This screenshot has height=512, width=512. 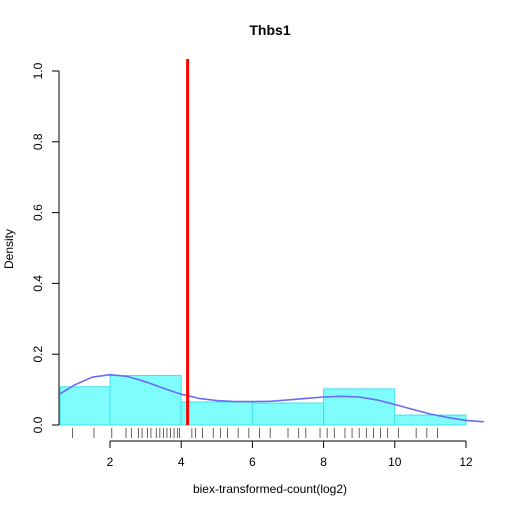 What do you see at coordinates (38, 141) in the screenshot?
I see `y-tick-label-4: 0.8` at bounding box center [38, 141].